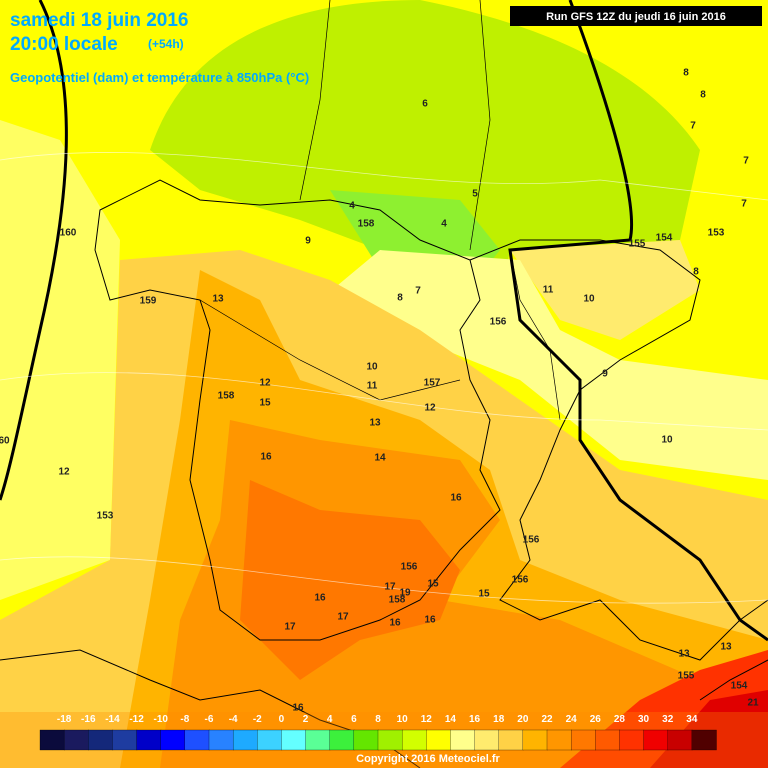  What do you see at coordinates (372, 386) in the screenshot?
I see `contour-label: 11` at bounding box center [372, 386].